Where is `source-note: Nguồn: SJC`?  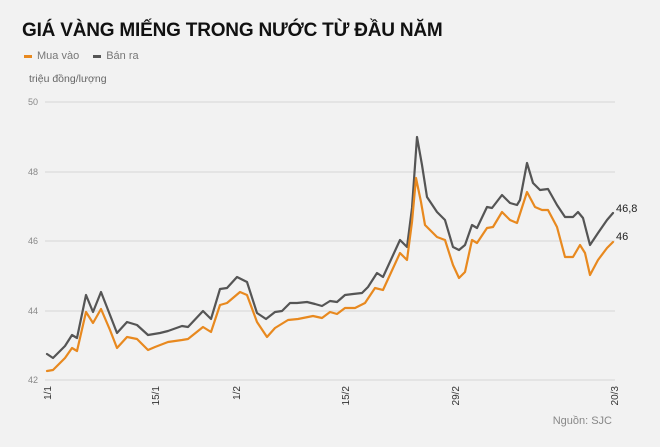
source-note: Nguồn: SJC is located at coordinates (582, 421).